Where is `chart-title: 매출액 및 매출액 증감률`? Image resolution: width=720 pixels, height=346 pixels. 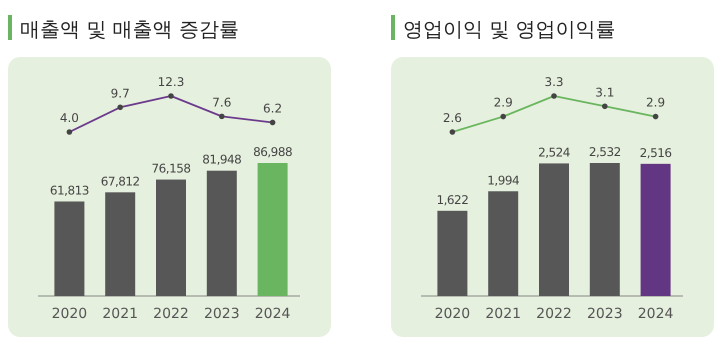 chart-title: 매출액 및 매출액 증감률 is located at coordinates (130, 29).